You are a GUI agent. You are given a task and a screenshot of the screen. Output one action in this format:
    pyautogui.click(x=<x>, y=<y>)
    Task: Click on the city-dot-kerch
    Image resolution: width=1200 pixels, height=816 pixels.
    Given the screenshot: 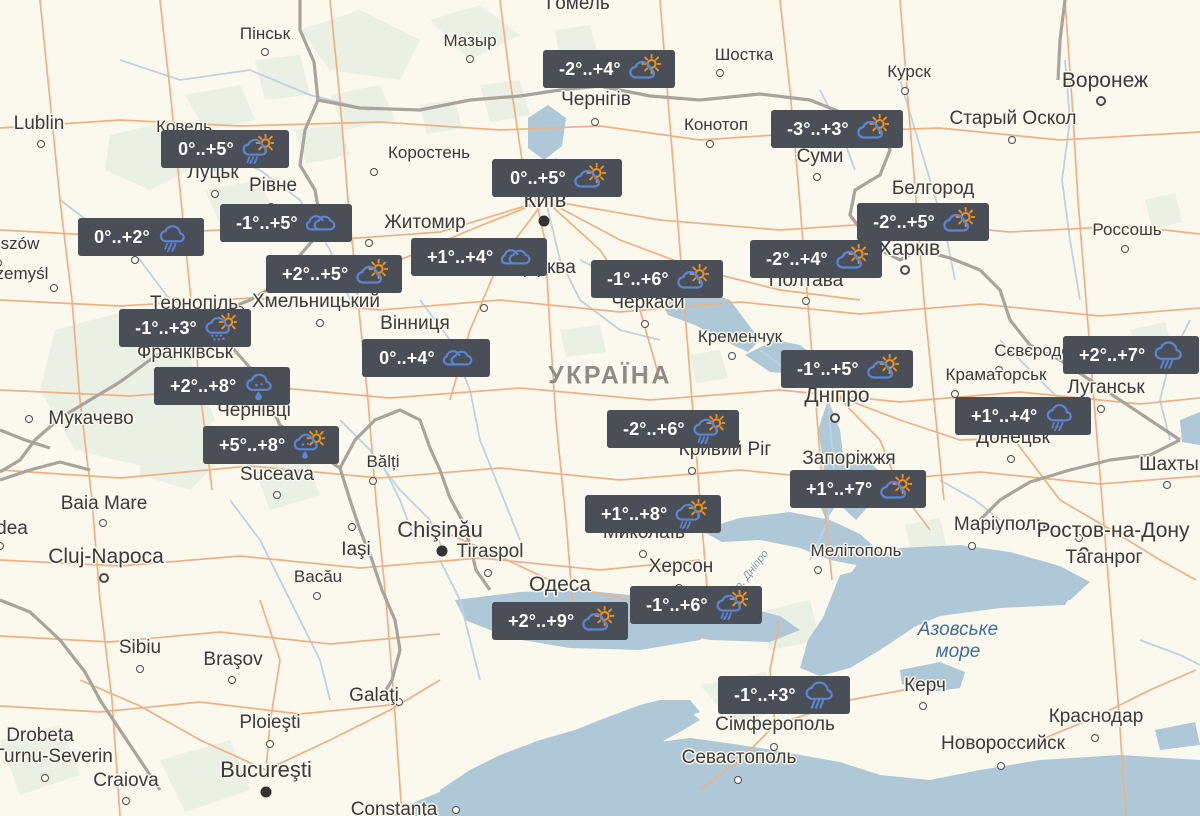 What is the action you would take?
    pyautogui.click(x=923, y=706)
    